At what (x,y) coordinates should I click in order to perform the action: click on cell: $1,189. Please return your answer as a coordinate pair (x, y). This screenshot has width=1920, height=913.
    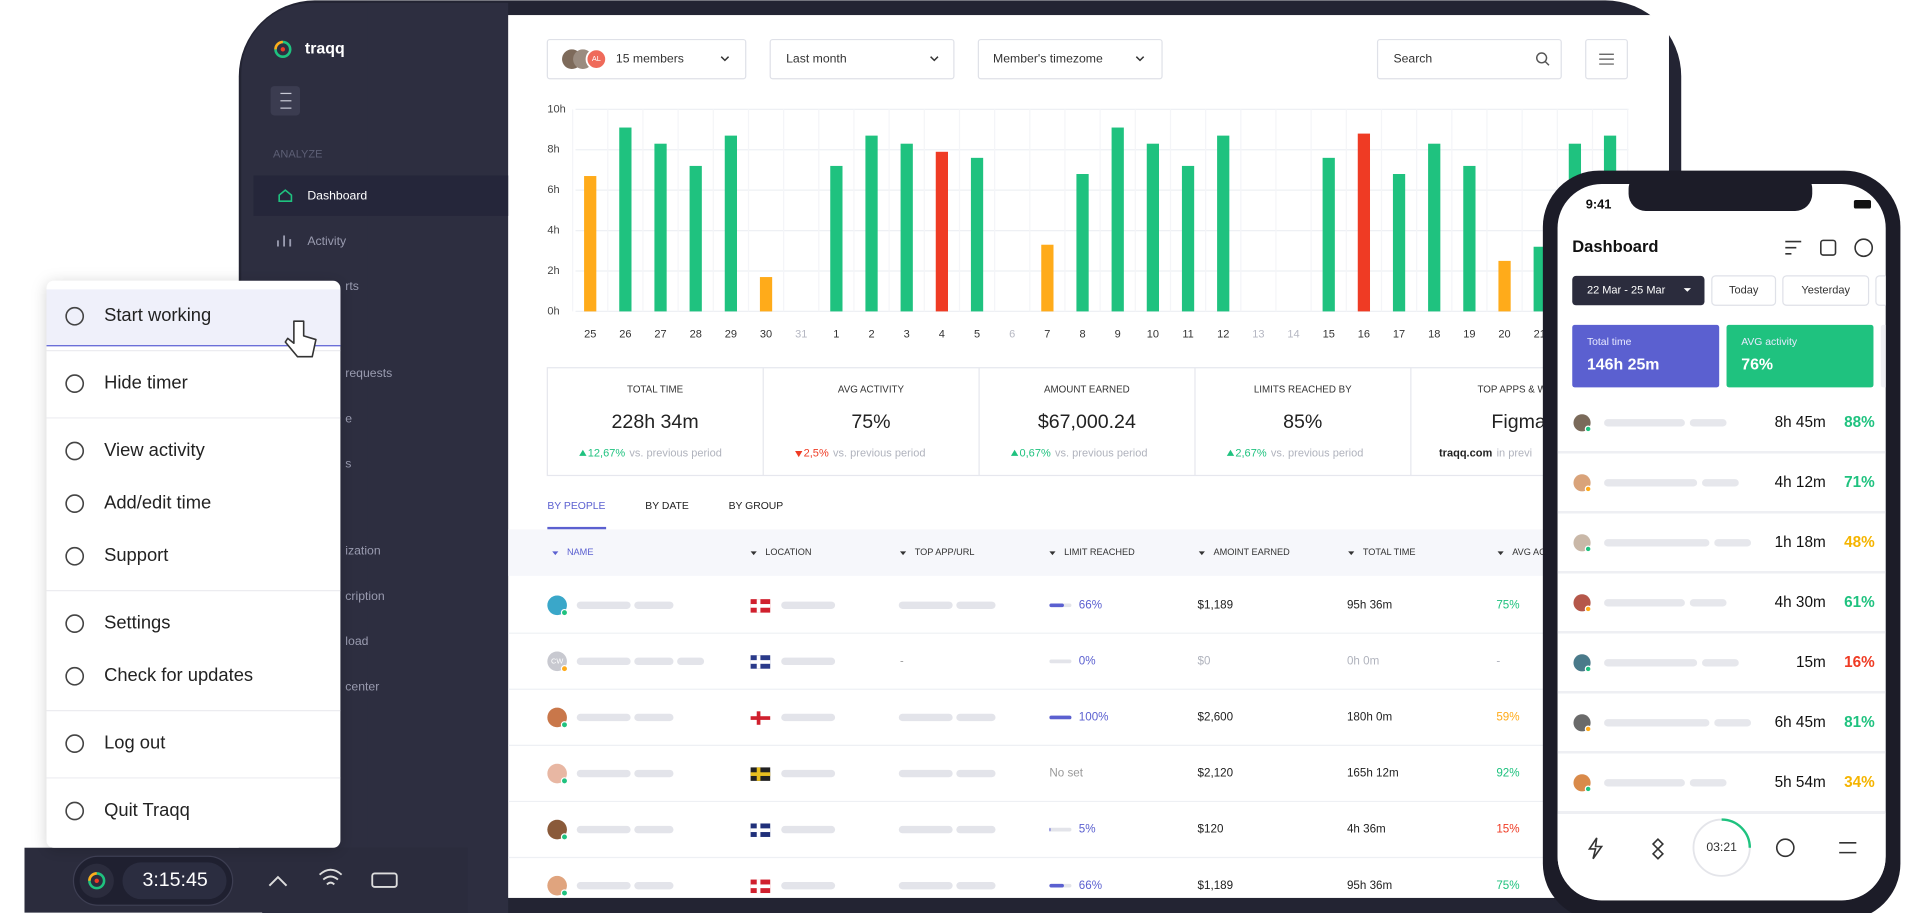
    Looking at the image, I should click on (1216, 885).